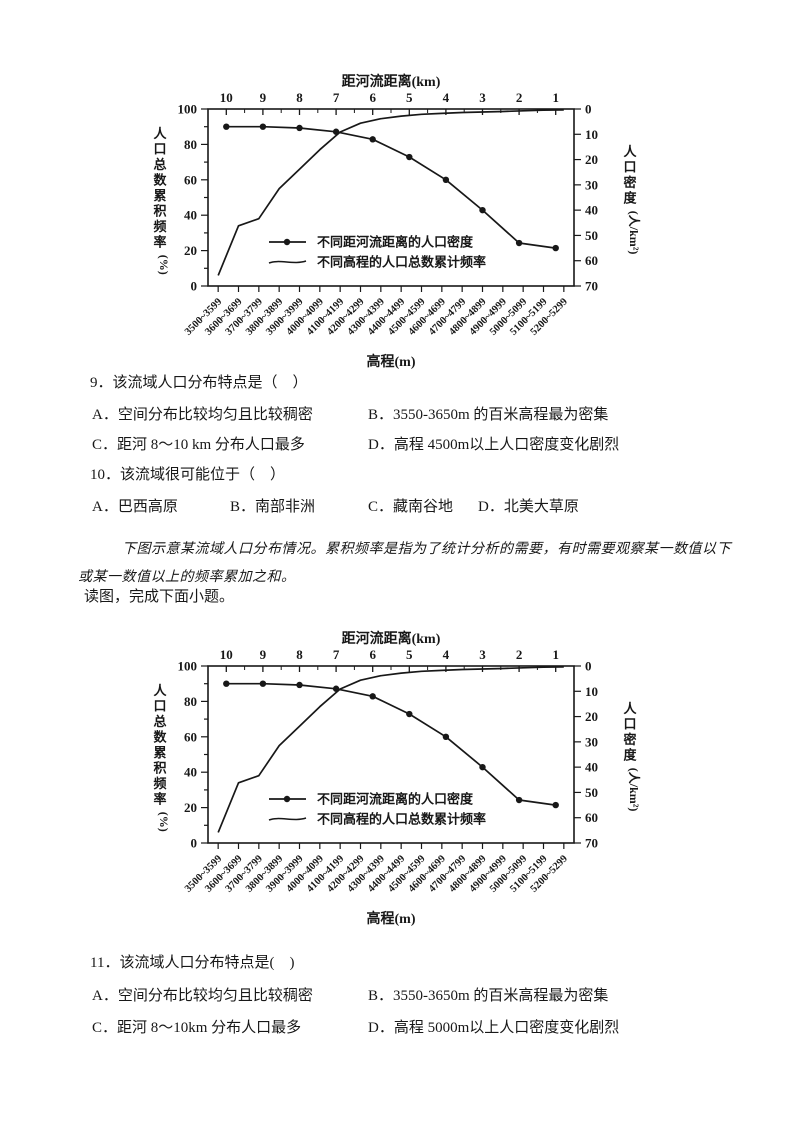 The width and height of the screenshot is (794, 1123). Describe the element at coordinates (192, 963) in the screenshot. I see `question-11-stem: 11．该流域人口分布特点是( )` at that location.